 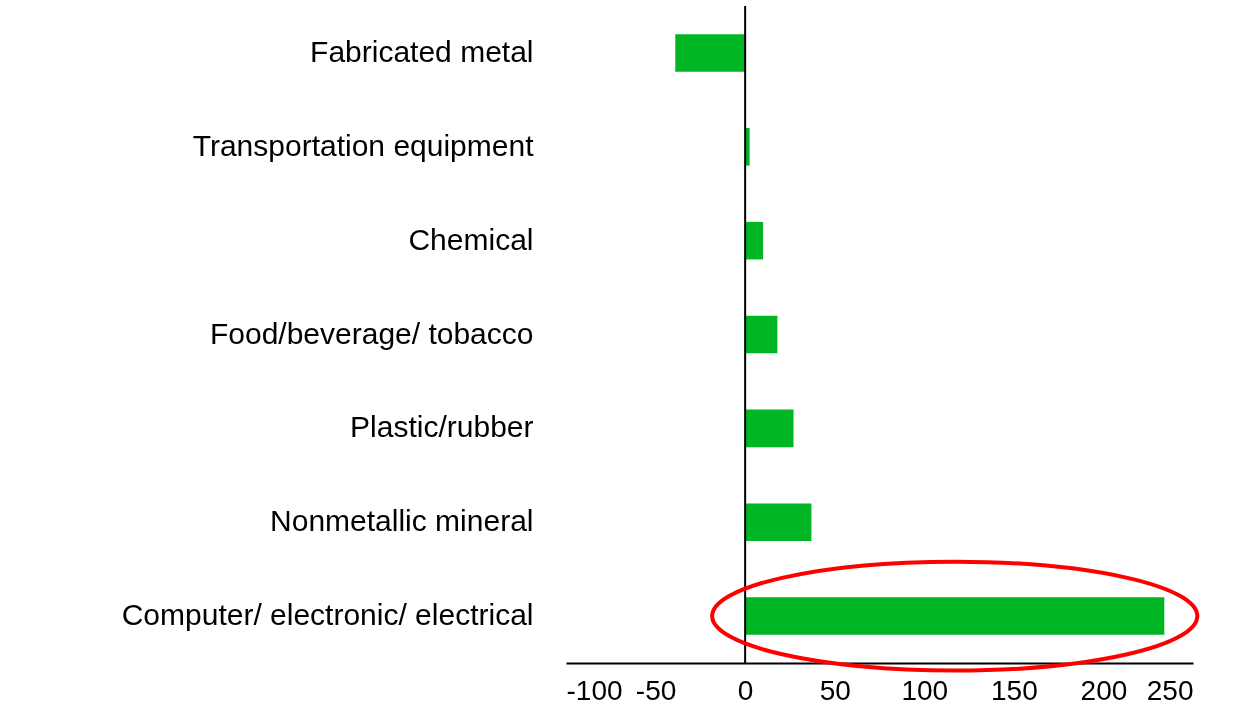 What do you see at coordinates (1014, 690) in the screenshot?
I see `x-tick-label: 150` at bounding box center [1014, 690].